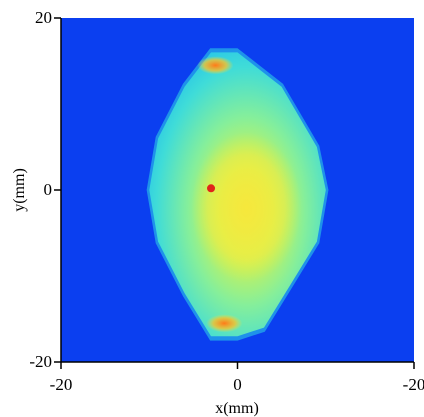  Describe the element at coordinates (19, 190) in the screenshot. I see `y-axis-label: y(mm)` at that location.